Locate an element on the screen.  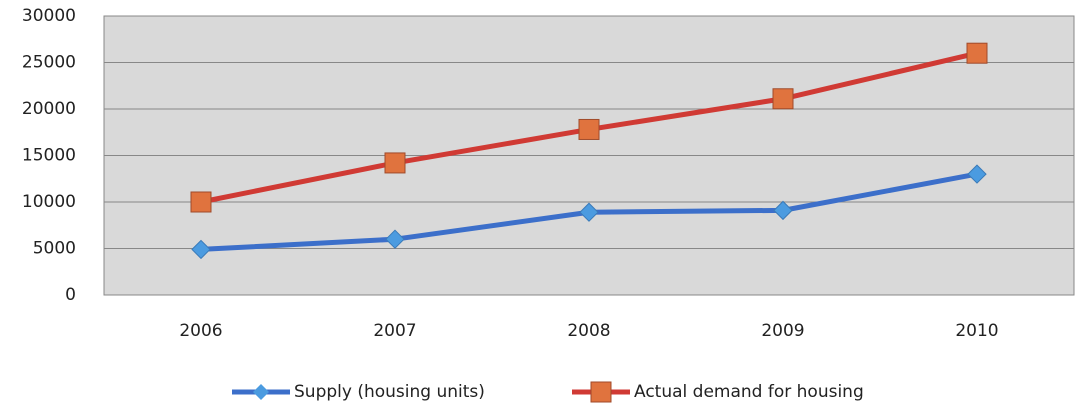
y-tick-label: 25000 is located at coordinates (49, 63).